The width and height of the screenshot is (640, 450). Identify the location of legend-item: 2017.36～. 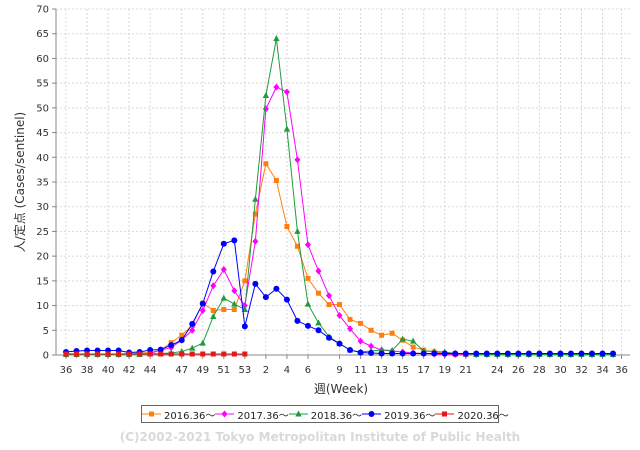
(252, 414).